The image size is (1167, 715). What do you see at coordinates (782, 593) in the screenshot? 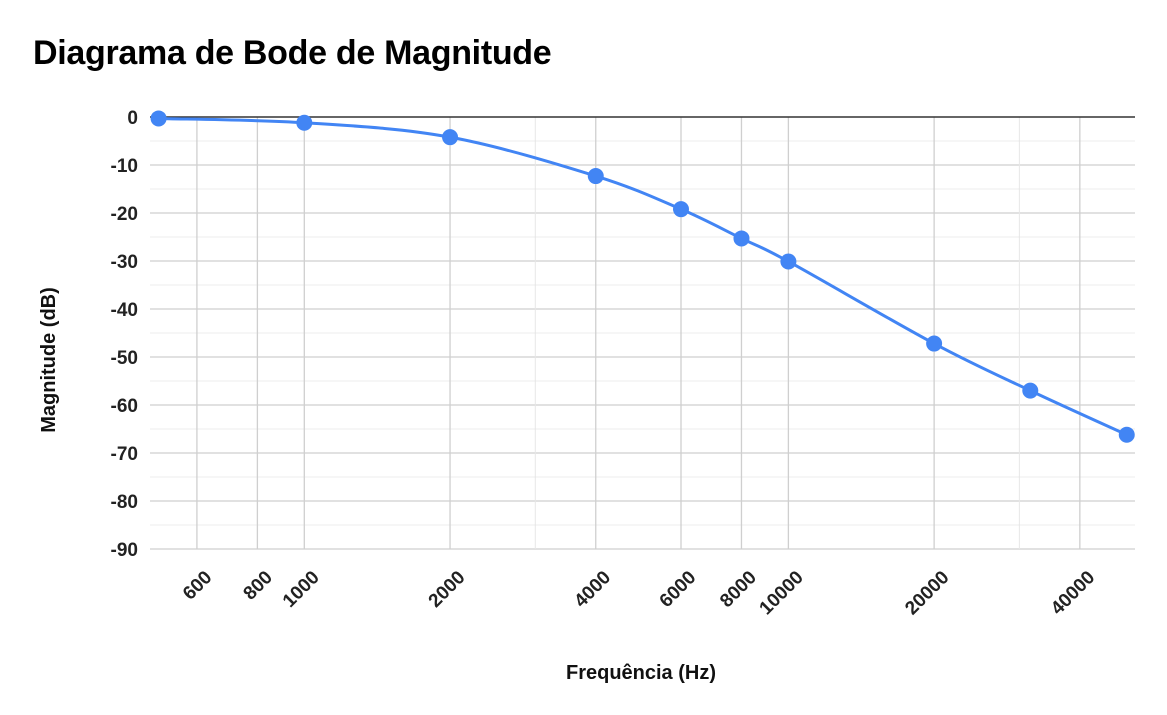
I see `x-tick-label: 10000` at bounding box center [782, 593].